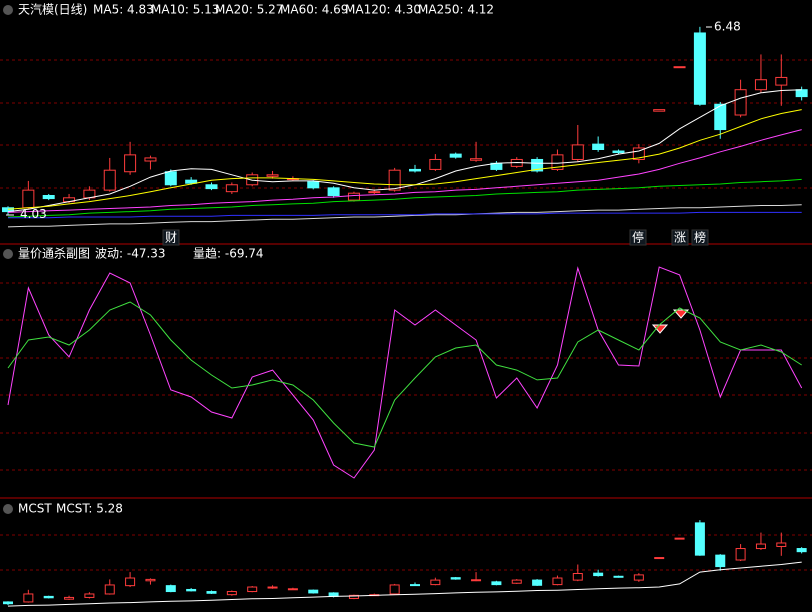 This screenshot has width=812, height=612. Describe the element at coordinates (456, 10) in the screenshot. I see `legend-entry: MA250: 4.12` at that location.